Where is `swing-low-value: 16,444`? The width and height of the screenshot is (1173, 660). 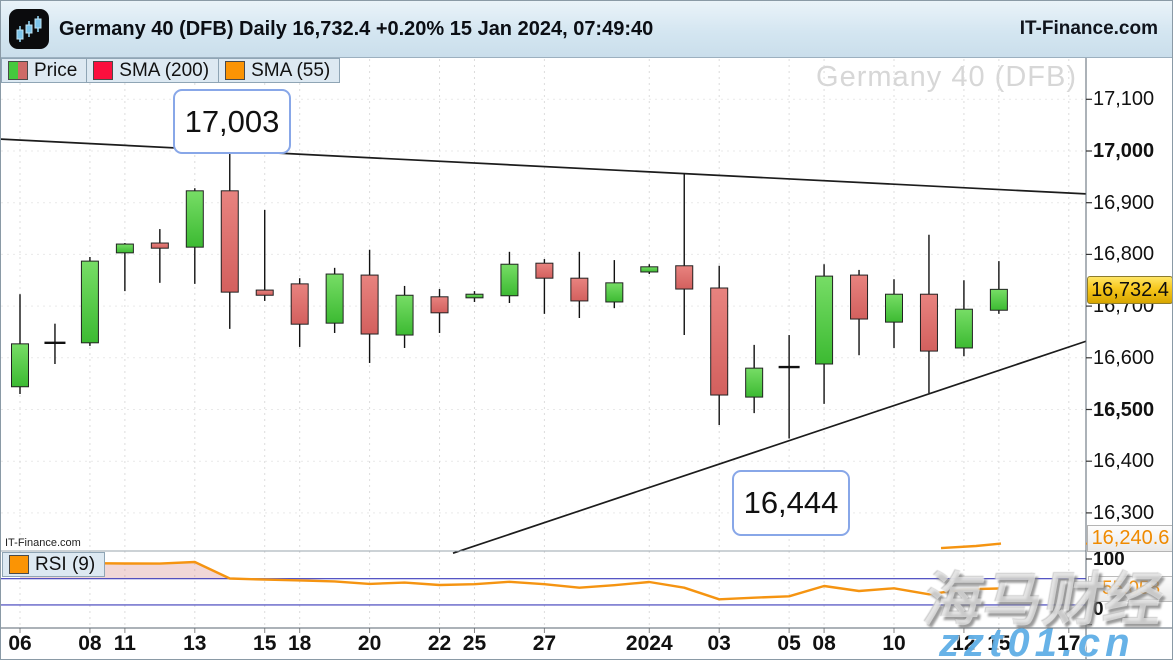 swing-low-value: 16,444 is located at coordinates (791, 502).